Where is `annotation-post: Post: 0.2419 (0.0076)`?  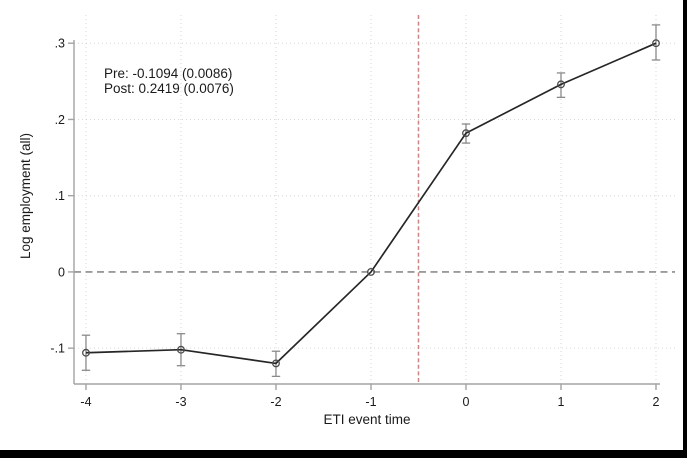 annotation-post: Post: 0.2419 (0.0076) is located at coordinates (169, 88).